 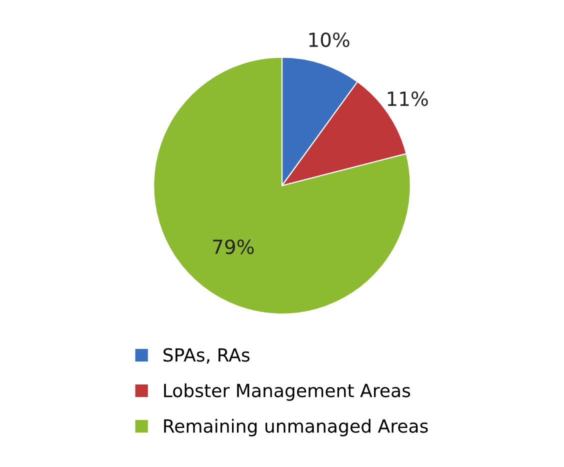 What do you see at coordinates (287, 392) in the screenshot?
I see `legend-label: Lobster Management Areas` at bounding box center [287, 392].